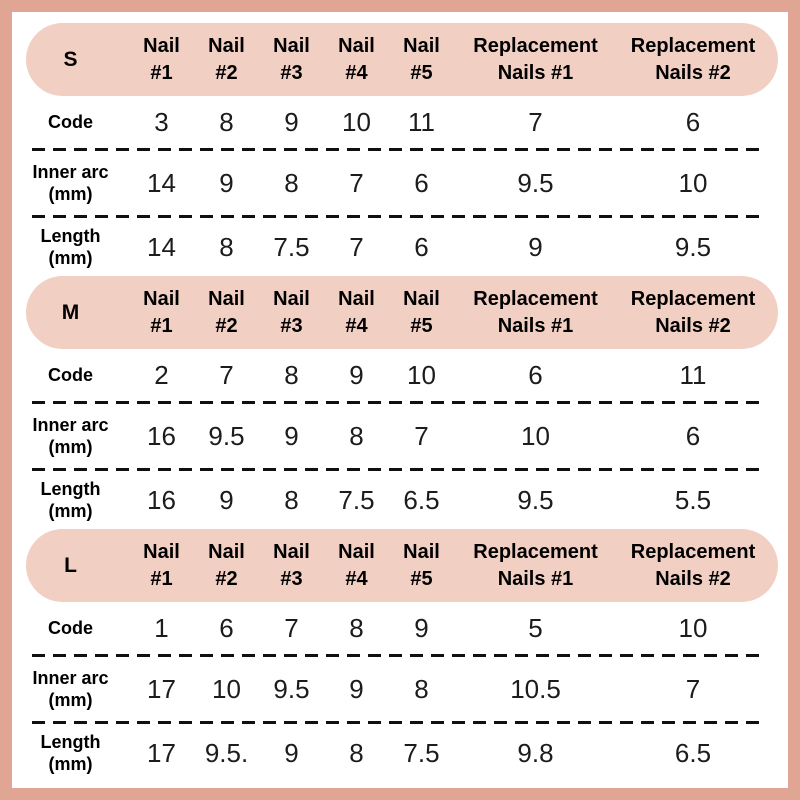 The height and width of the screenshot is (800, 800). What do you see at coordinates (356, 565) in the screenshot?
I see `column-header-nail-4: Nail #4` at bounding box center [356, 565].